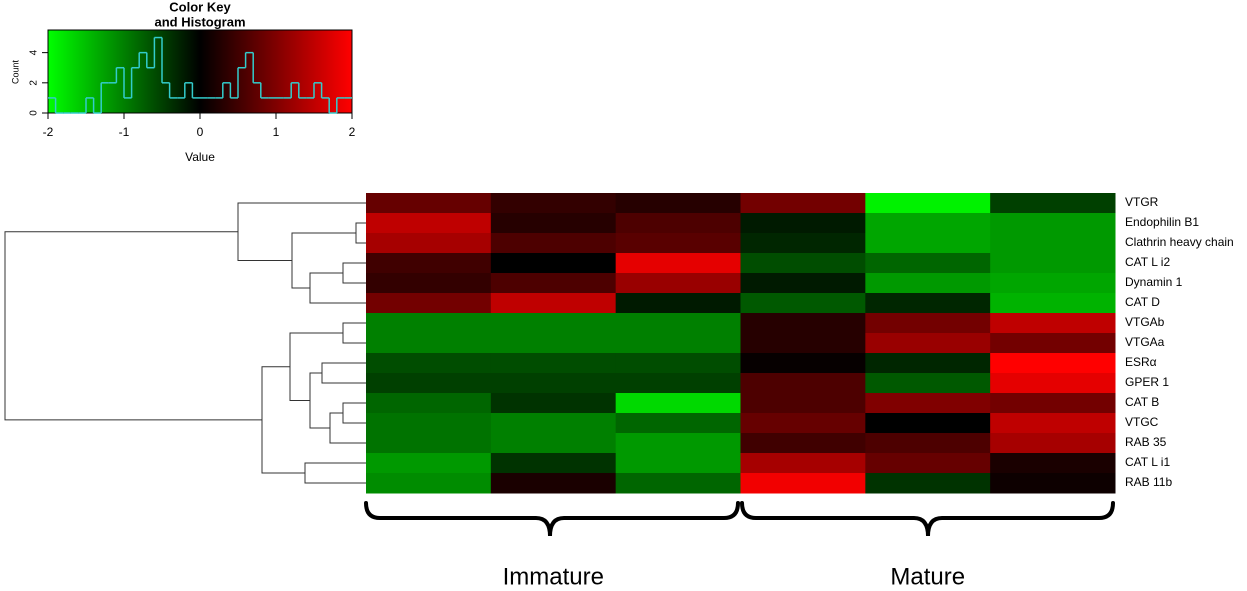 This screenshot has width=1247, height=591. What do you see at coordinates (1142, 422) in the screenshot?
I see `row-label: VTGC` at bounding box center [1142, 422].